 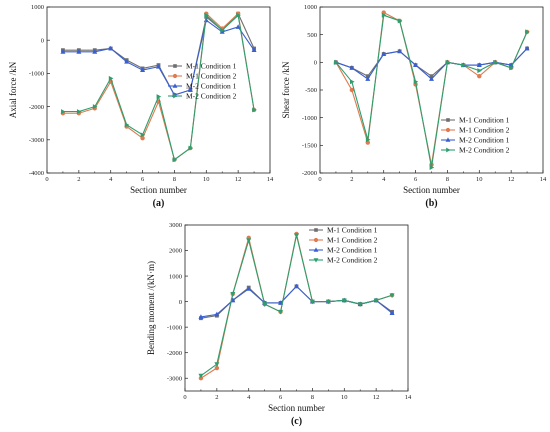 What do you see at coordinates (151, 308) in the screenshot?
I see `y-axis-label: Bending moment /(kN·m)` at bounding box center [151, 308].